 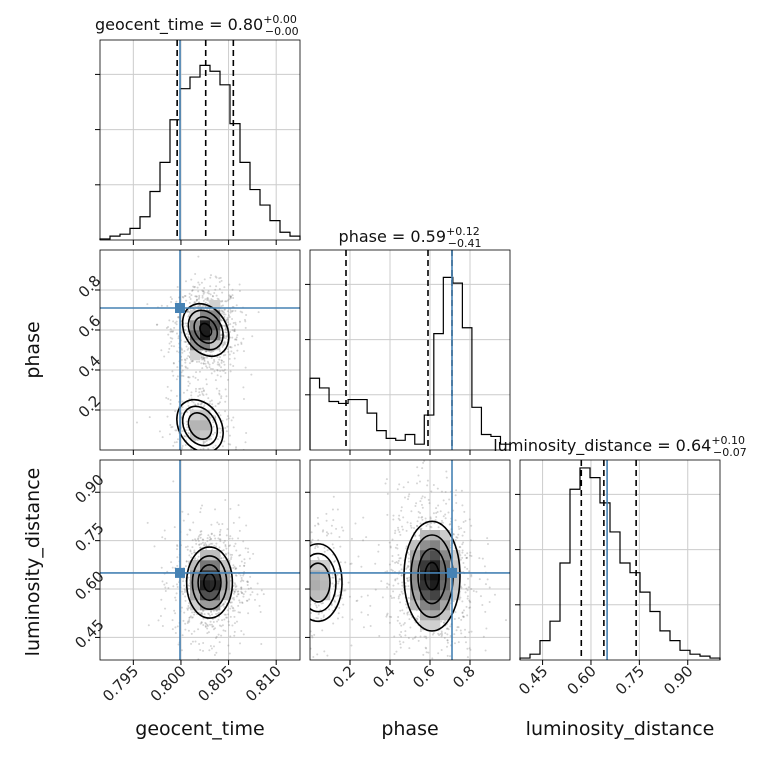 I want to click on contour-line, so click(x=323, y=582).